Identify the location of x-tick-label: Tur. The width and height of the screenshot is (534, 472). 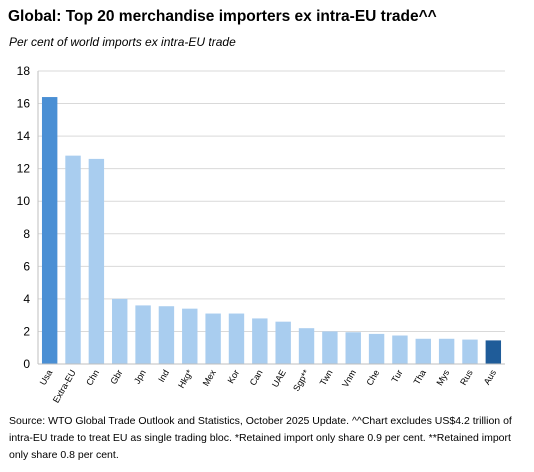
(396, 376).